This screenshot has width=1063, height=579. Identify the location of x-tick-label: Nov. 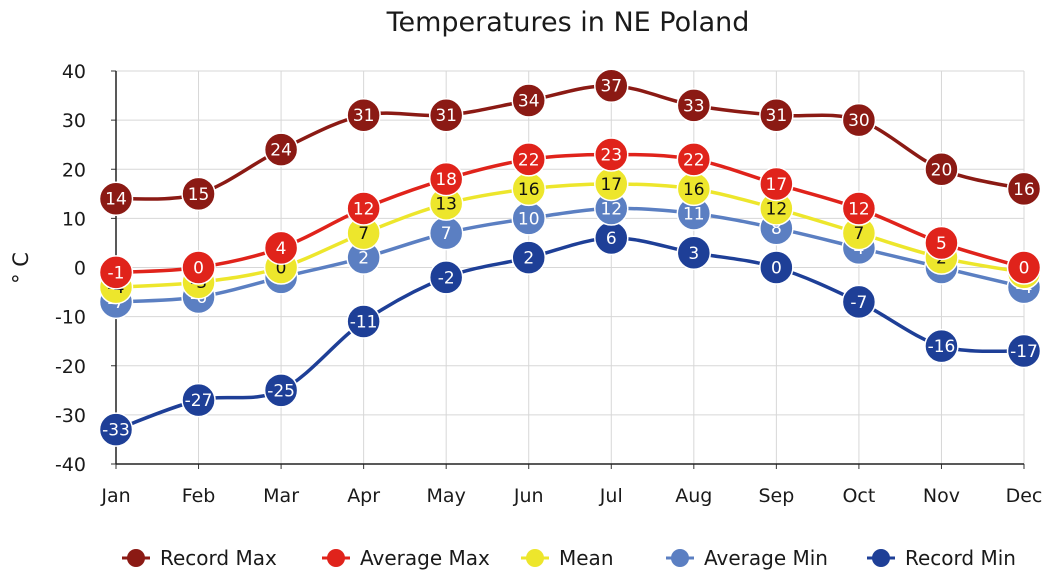
(941, 496).